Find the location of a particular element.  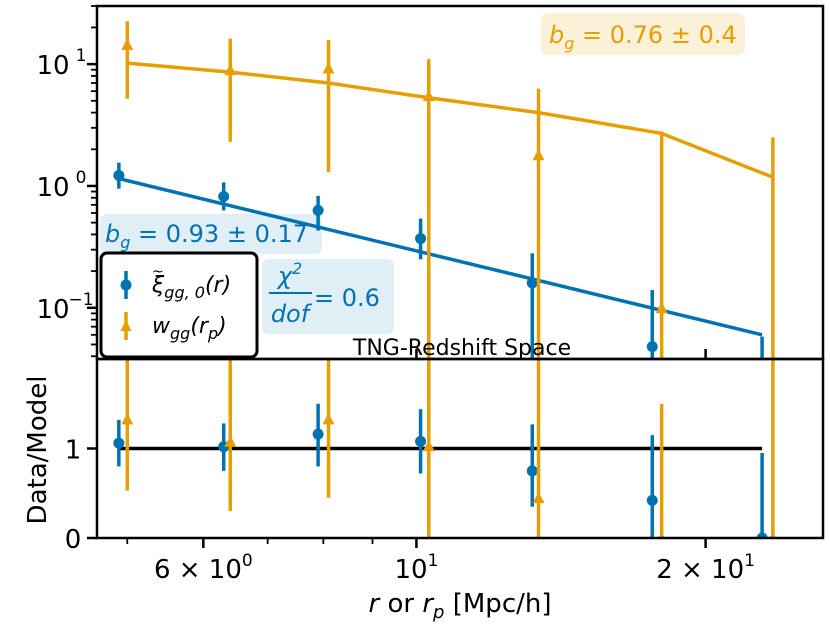

chi2-annotation: χ2 dof = 0.6 is located at coordinates (328, 296).